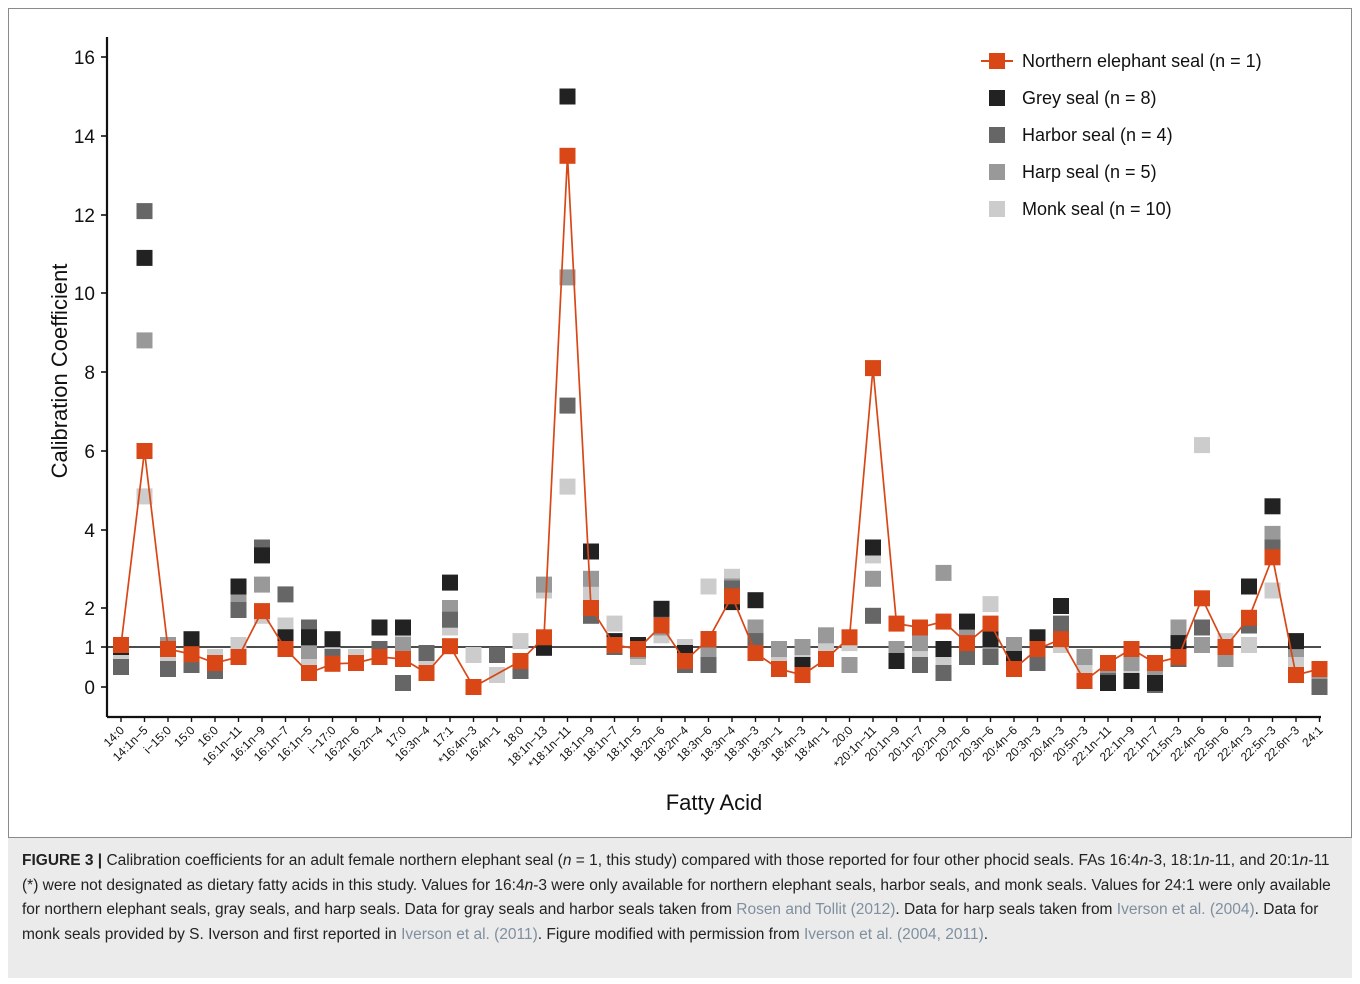  What do you see at coordinates (89, 648) in the screenshot?
I see `y-tick-label: 1` at bounding box center [89, 648].